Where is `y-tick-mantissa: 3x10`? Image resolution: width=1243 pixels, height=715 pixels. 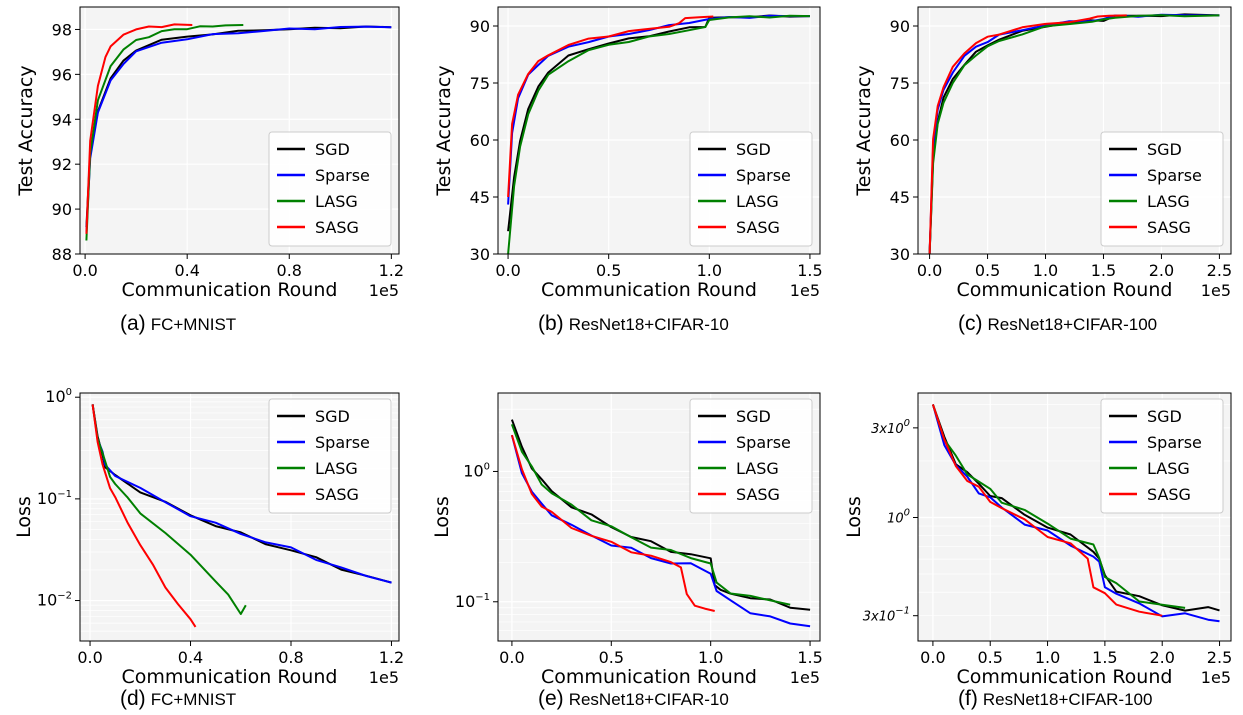 y-tick-mantissa: 3x10 is located at coordinates (887, 429).